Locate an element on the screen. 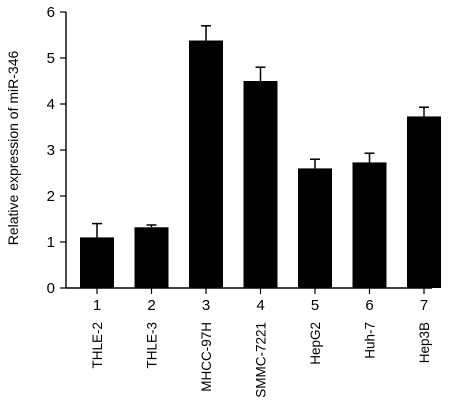 The image size is (474, 405). y-tick-label-0: 0 is located at coordinates (51, 288).